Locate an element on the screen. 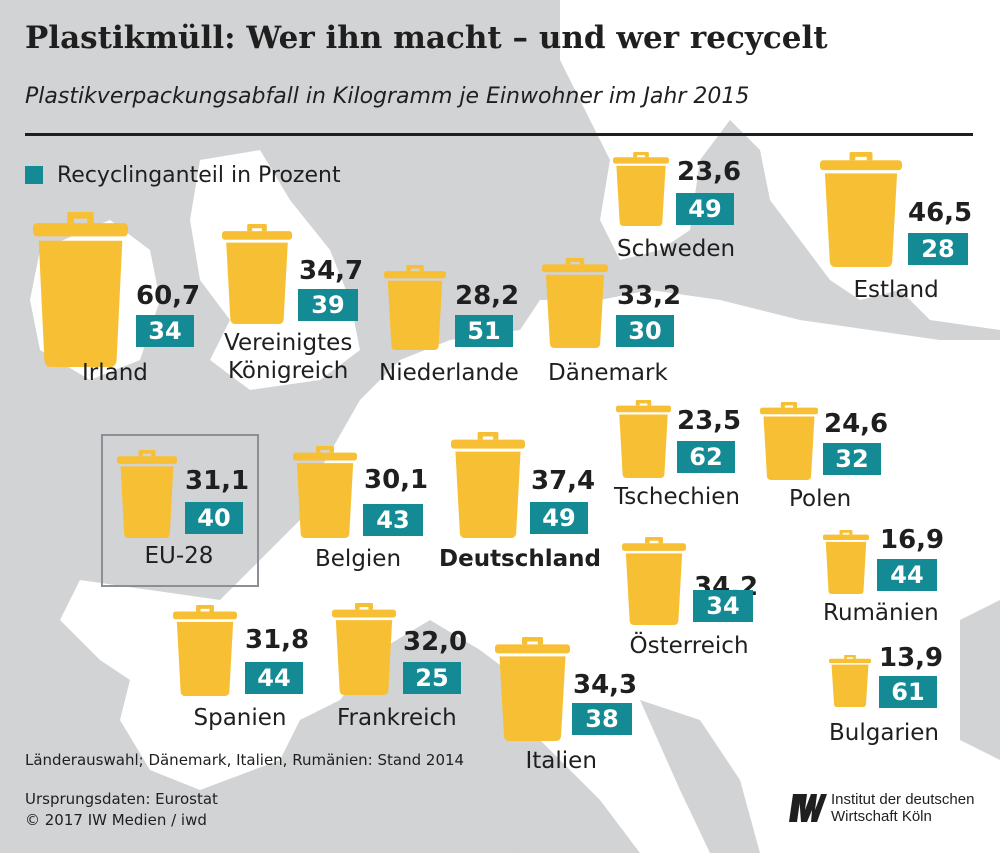 This screenshot has height=853, width=1000. legend: Recyclinganteil in Prozent is located at coordinates (183, 175).